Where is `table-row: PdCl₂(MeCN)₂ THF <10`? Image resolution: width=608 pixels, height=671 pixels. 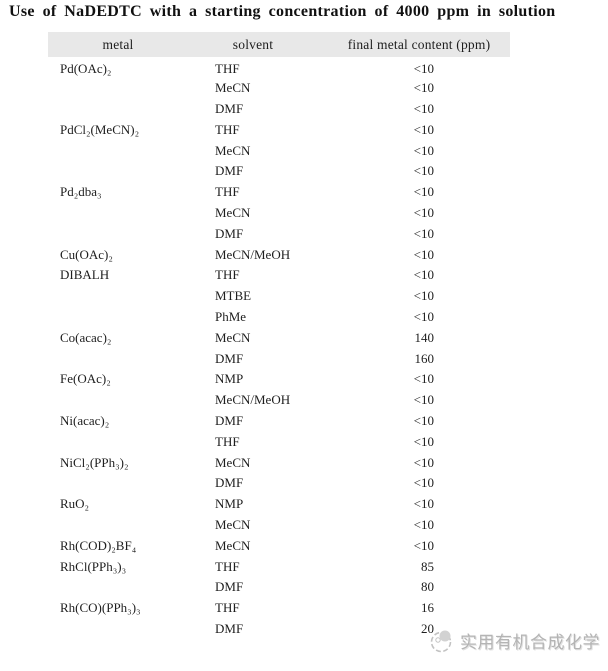 table-row: PdCl₂(MeCN)₂ THF <10 is located at coordinates (279, 129).